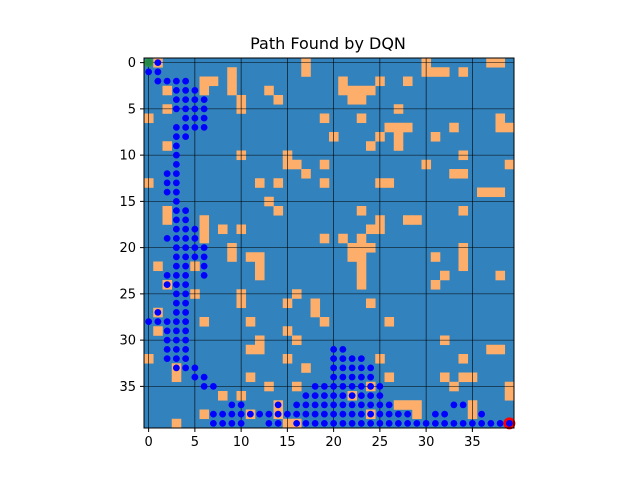 The height and width of the screenshot is (480, 640). Describe the element at coordinates (328, 43) in the screenshot. I see `chart-title: Path Found by DQN` at that location.